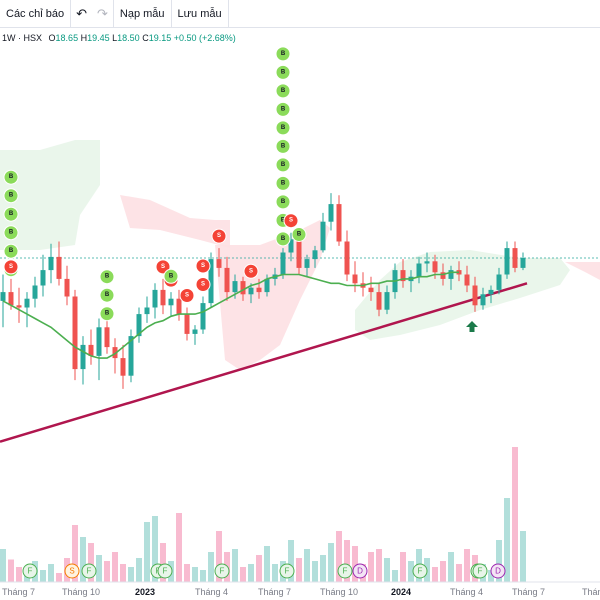 Image resolution: width=600 pixels, height=600 pixels. What do you see at coordinates (401, 592) in the screenshot?
I see `time-axis-label: 2024` at bounding box center [401, 592].